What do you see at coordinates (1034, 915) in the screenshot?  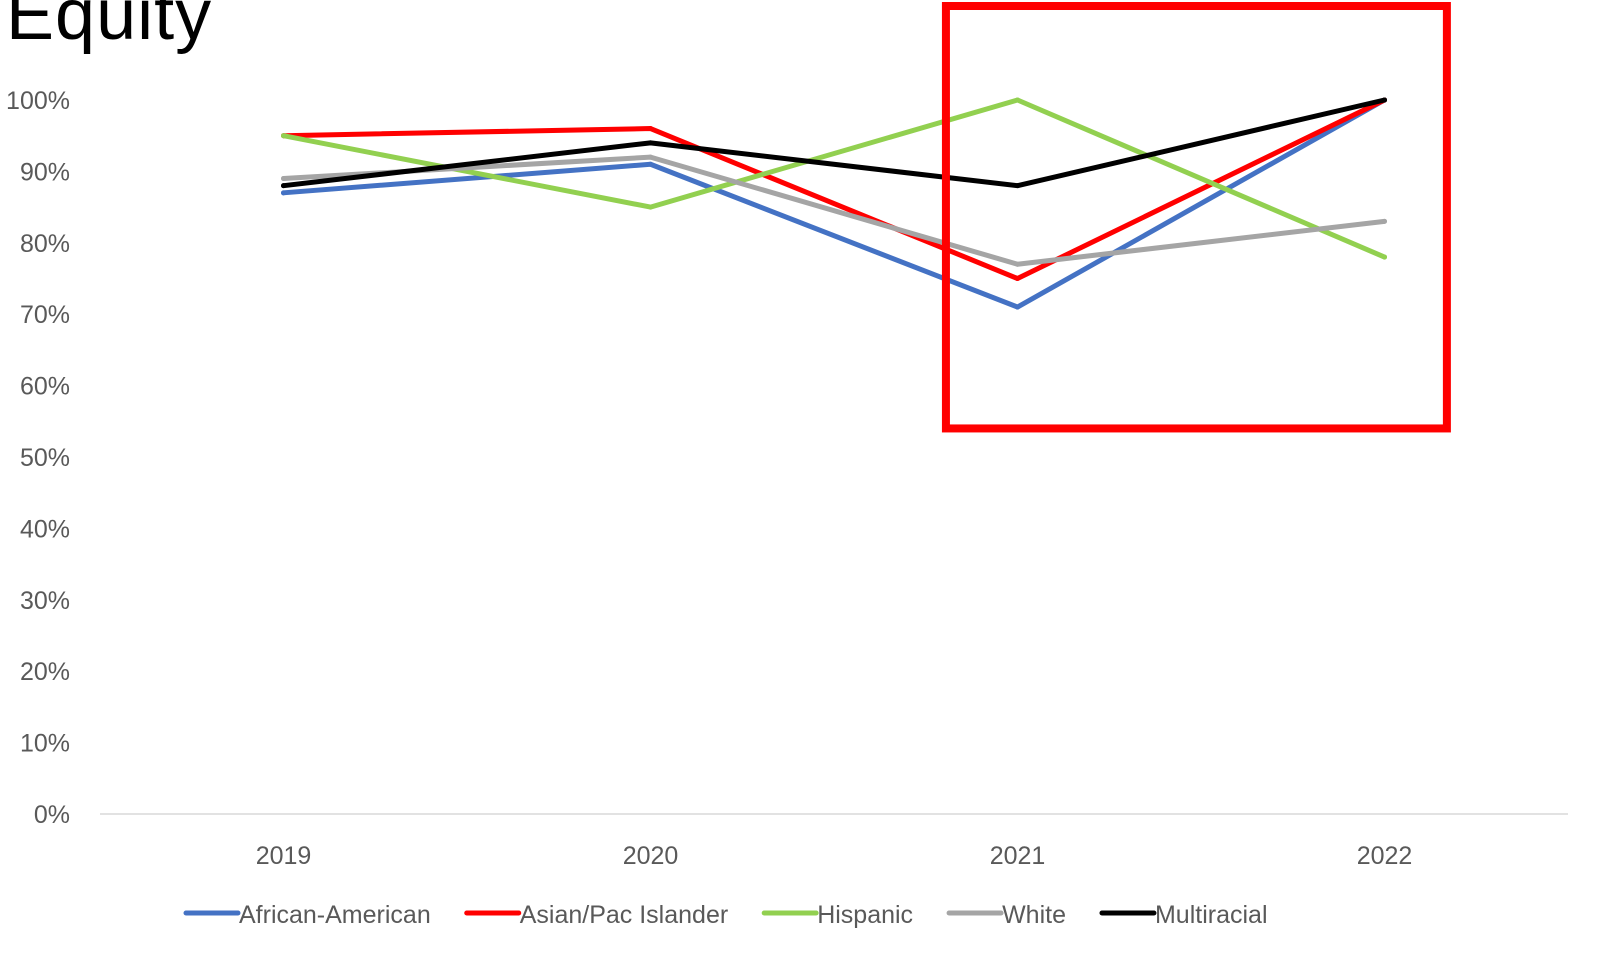 I see `legend-label: White` at bounding box center [1034, 915].